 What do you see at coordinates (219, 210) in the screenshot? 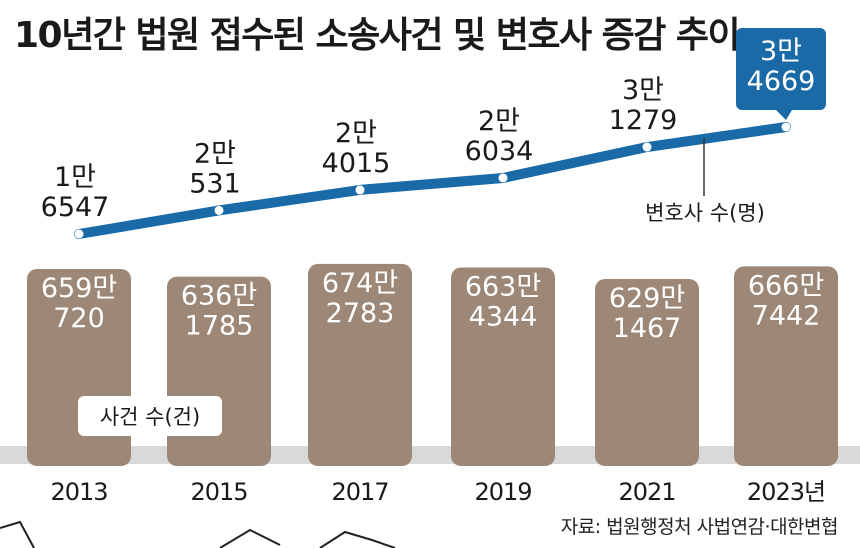
I see `line-point-2015` at bounding box center [219, 210].